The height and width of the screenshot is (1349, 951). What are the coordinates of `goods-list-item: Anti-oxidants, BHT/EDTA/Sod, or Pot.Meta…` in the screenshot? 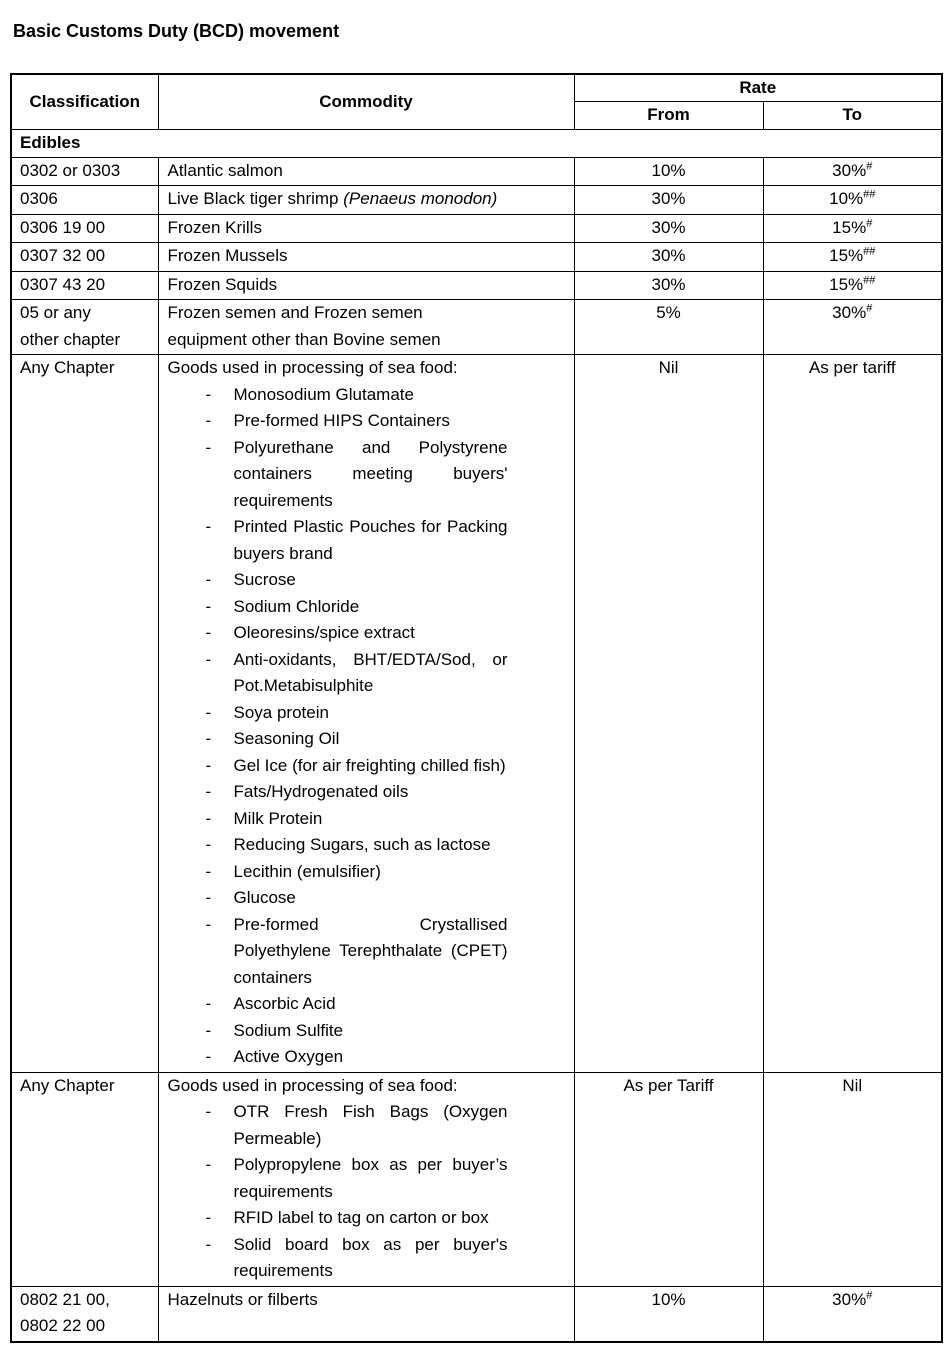 It's located at (338, 673).